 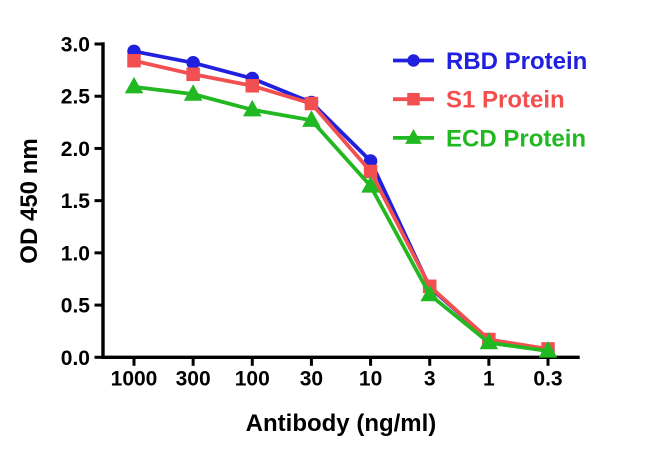 What do you see at coordinates (505, 100) in the screenshot?
I see `legend-label-s1-protein: S1 Protein` at bounding box center [505, 100].